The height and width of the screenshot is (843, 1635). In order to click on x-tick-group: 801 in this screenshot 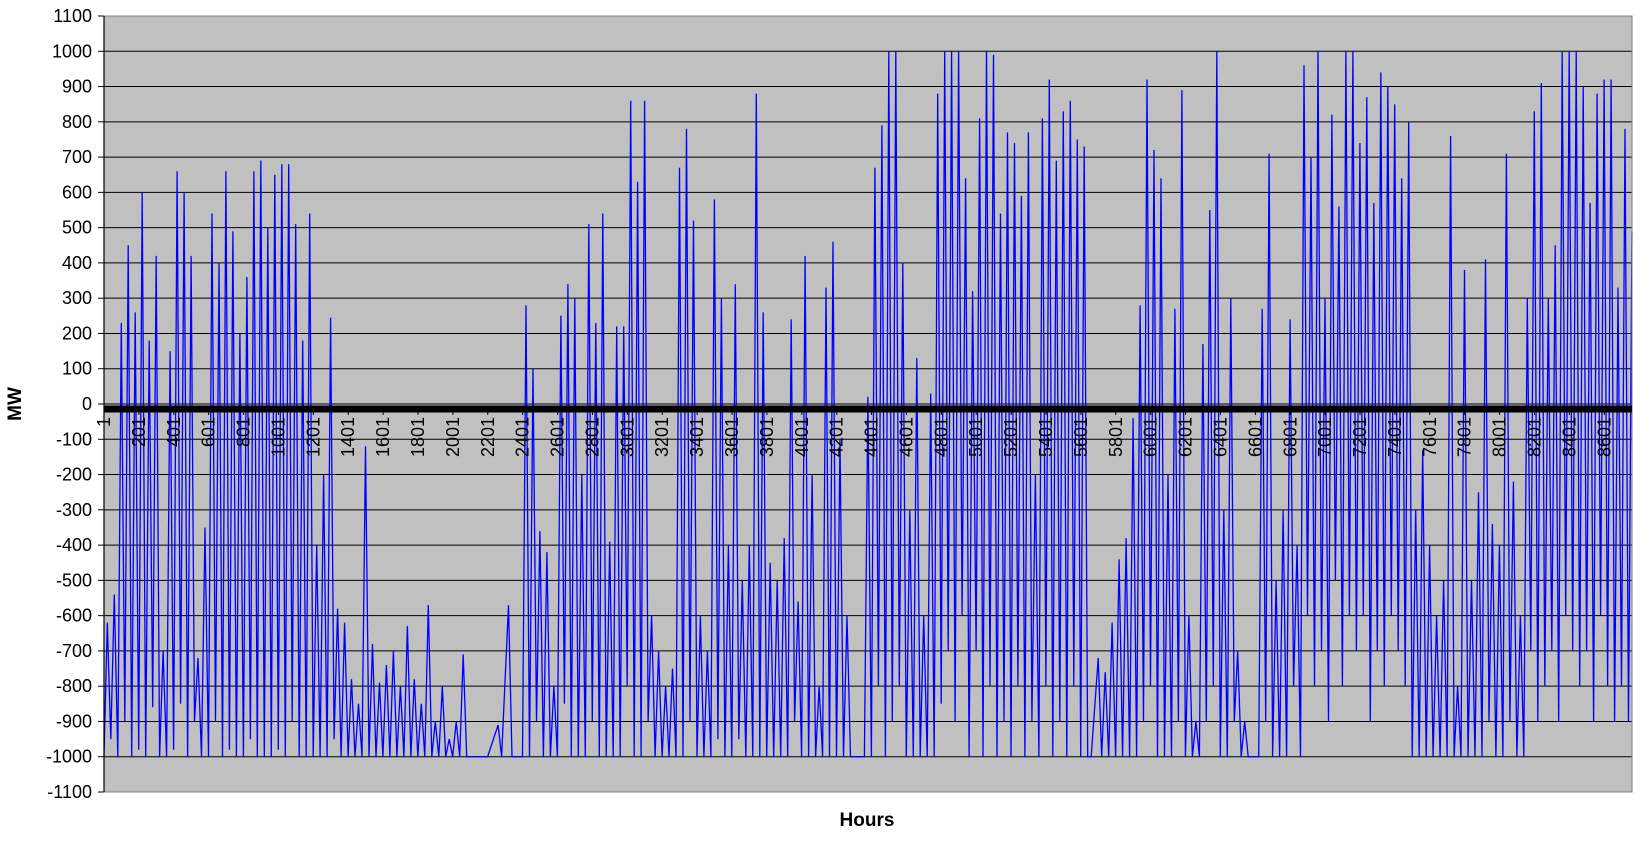, I will do `click(244, 432)`.